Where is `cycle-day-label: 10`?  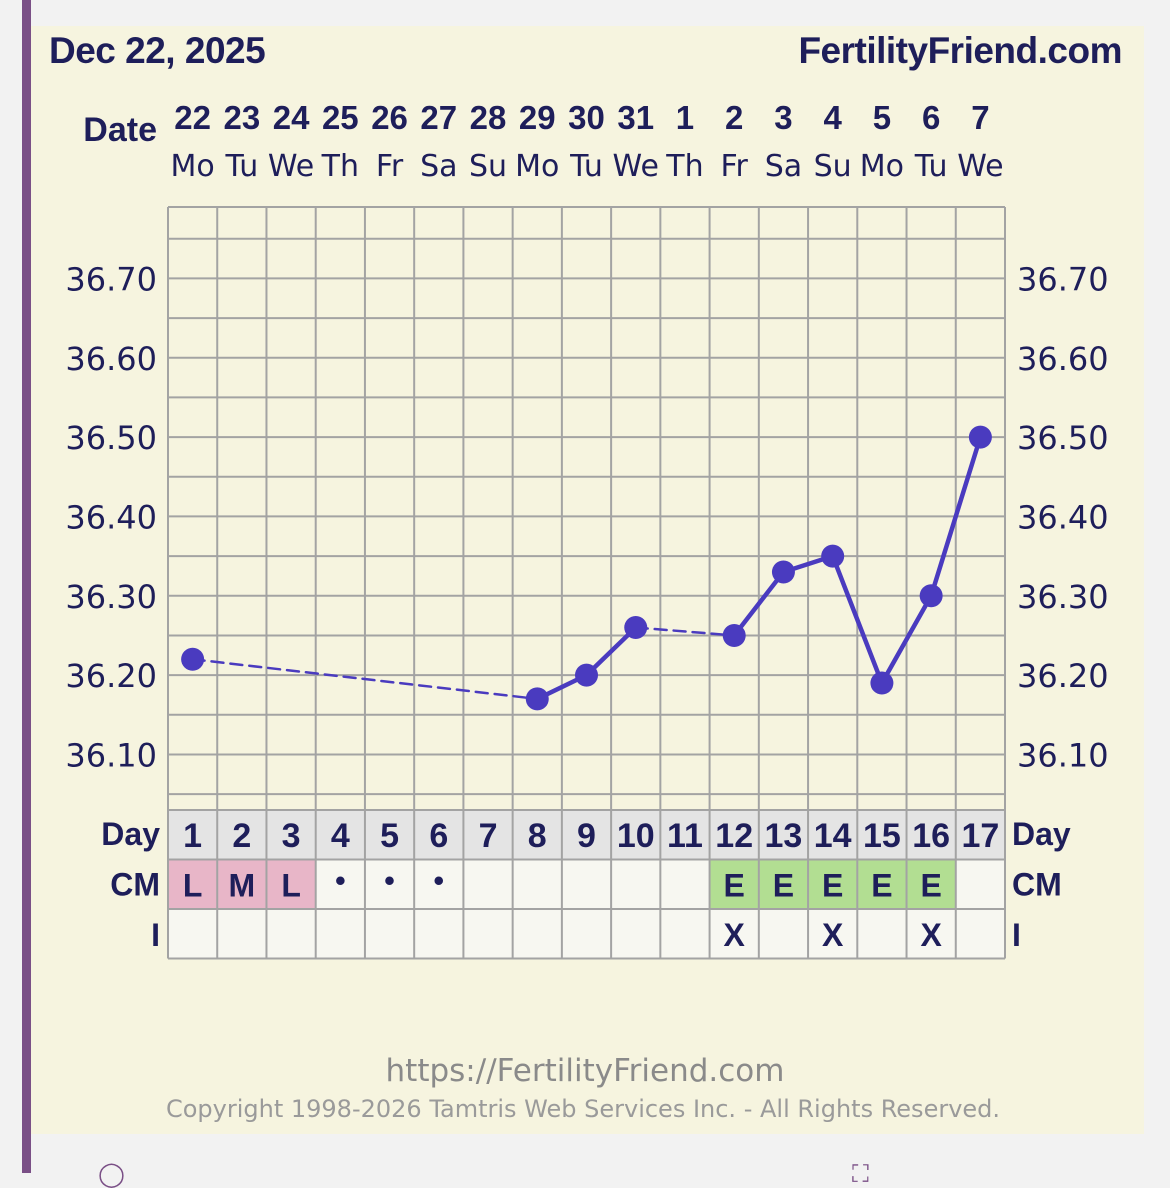
cycle-day-label: 10 is located at coordinates (636, 836).